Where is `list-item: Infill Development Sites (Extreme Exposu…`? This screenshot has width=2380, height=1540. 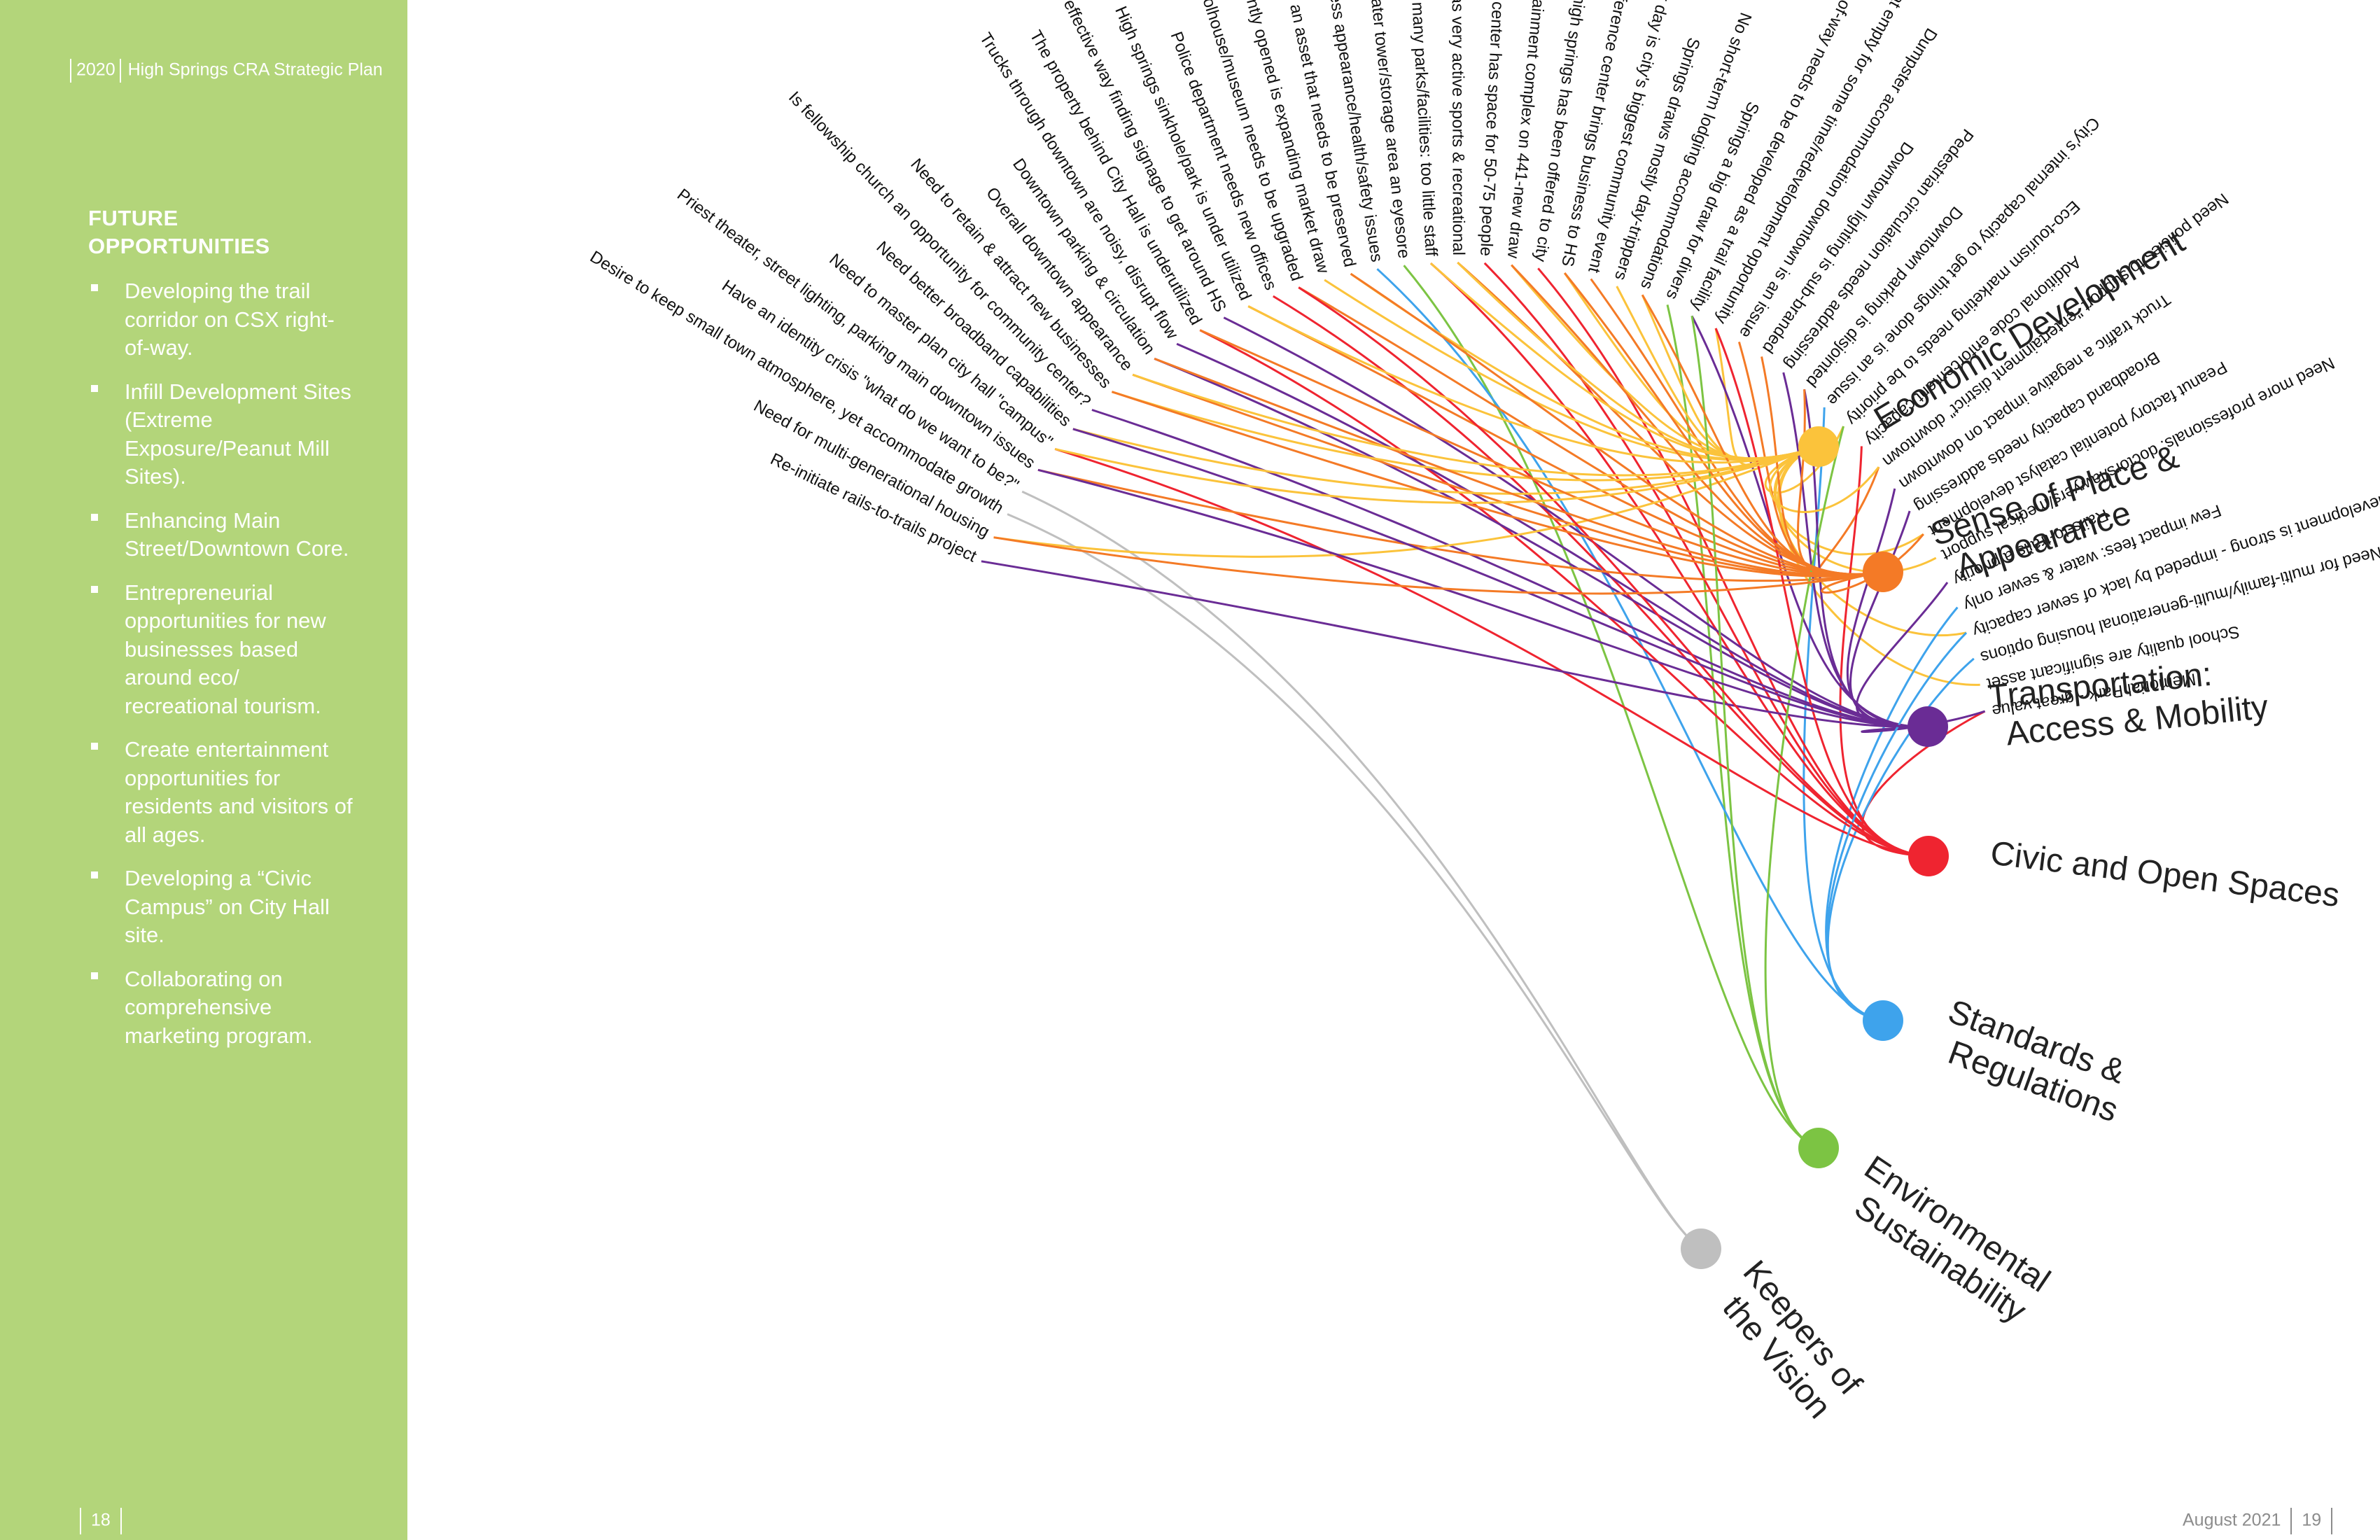
list-item: Infill Development Sites (Extreme Exposu… is located at coordinates (221, 434).